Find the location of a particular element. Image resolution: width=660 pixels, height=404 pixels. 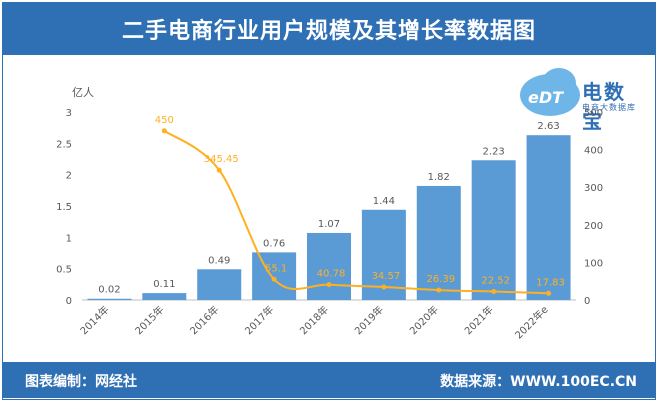

bar-value-label: 0.76 is located at coordinates (274, 243).